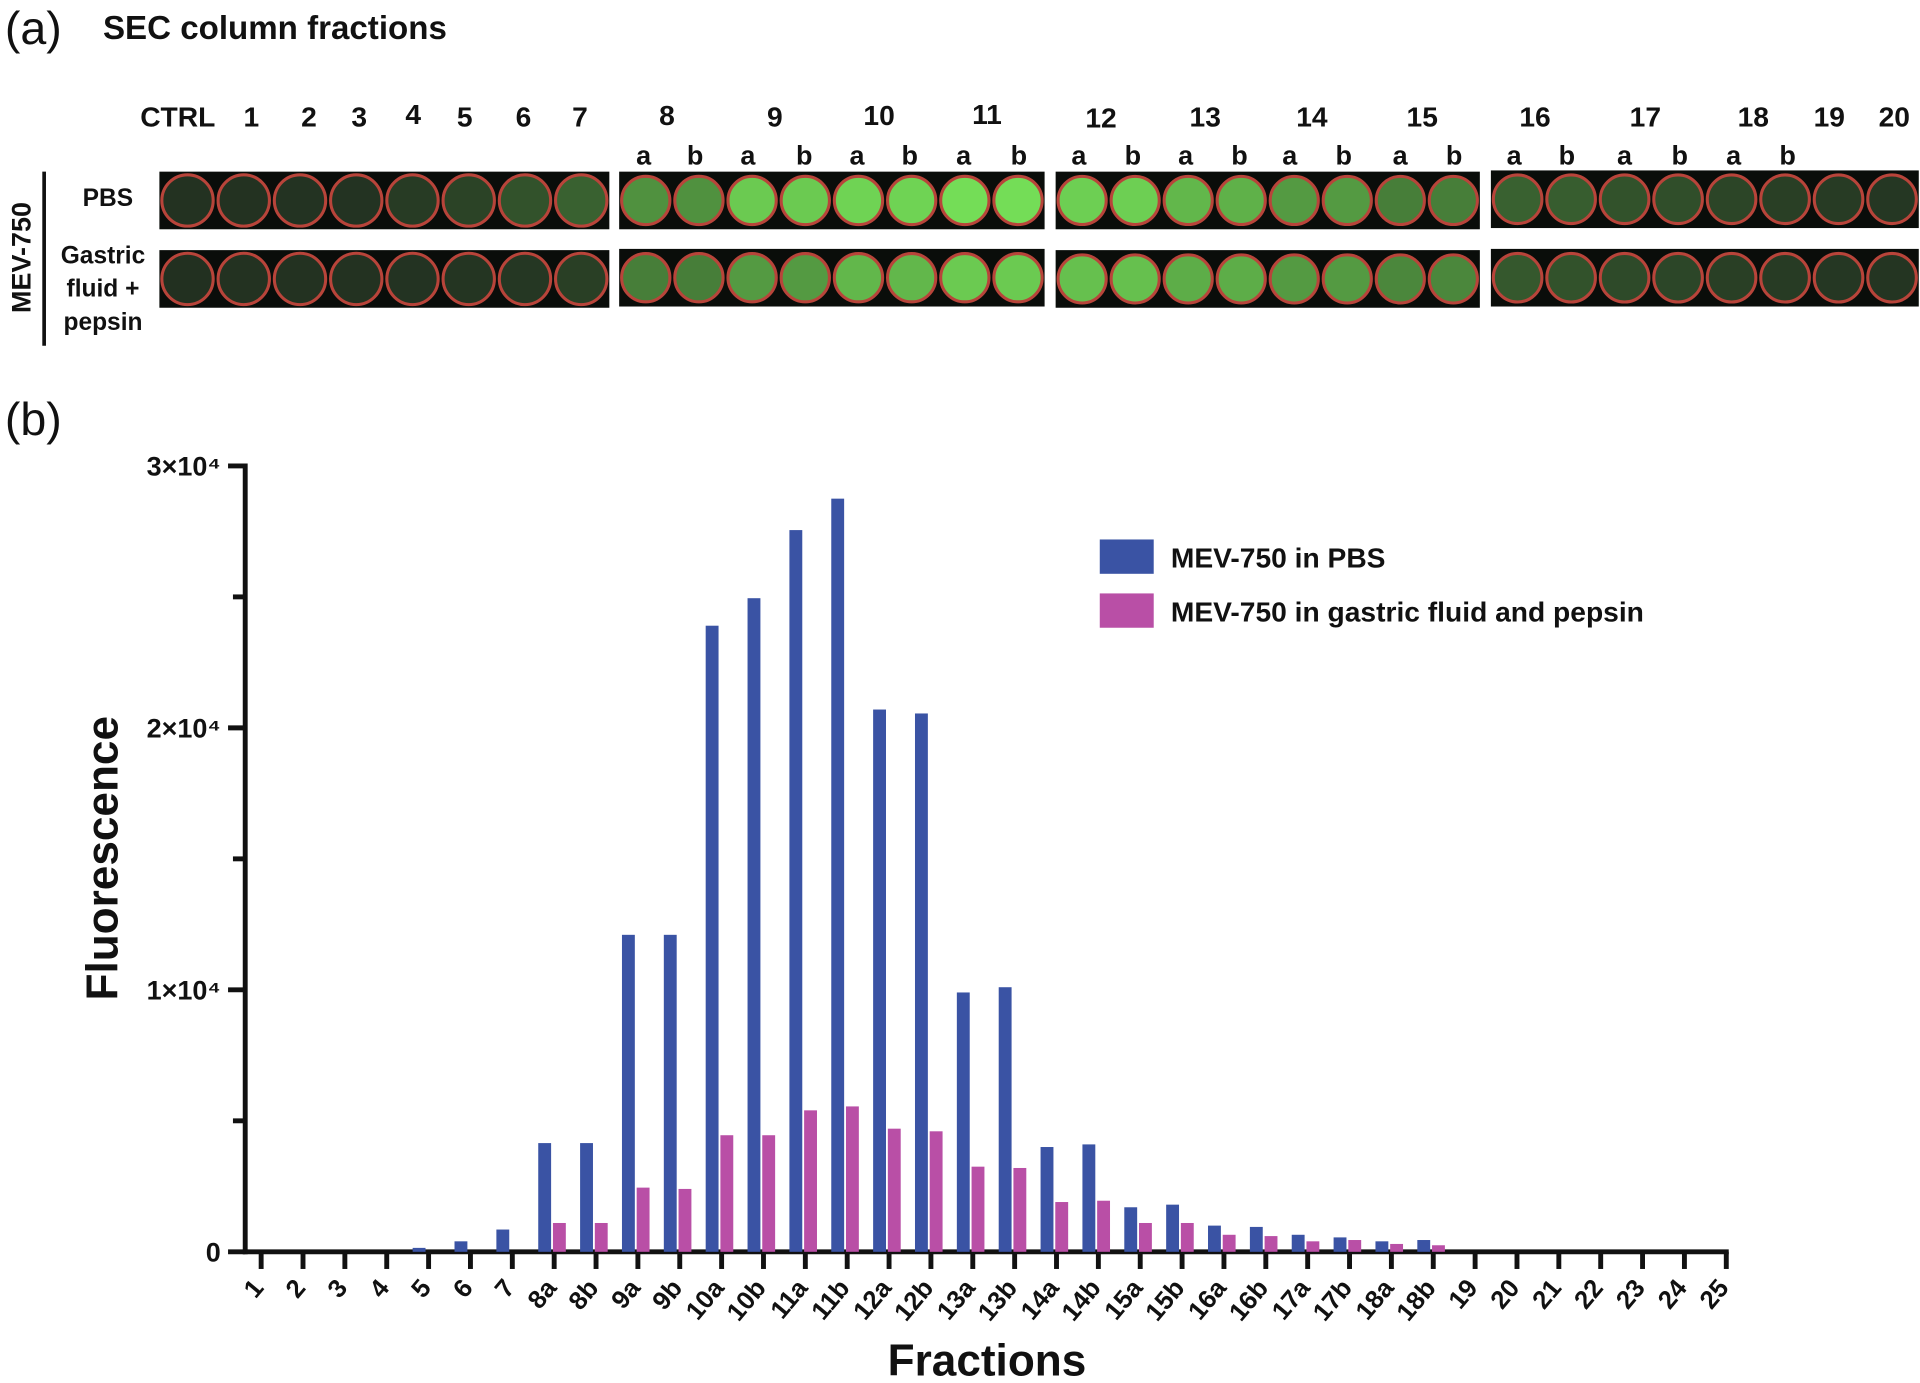 The image size is (1920, 1383). Describe the element at coordinates (108, 198) in the screenshot. I see `row-label: PBS` at that location.